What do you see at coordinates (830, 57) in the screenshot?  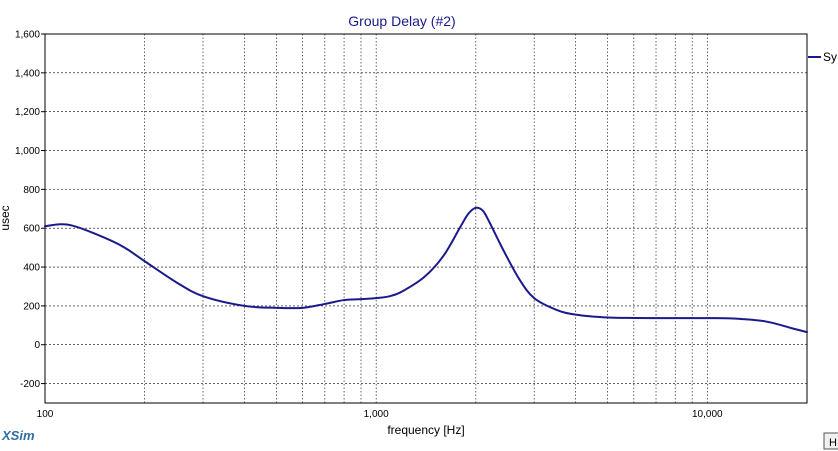 I see `legend-entry-label: Sy` at bounding box center [830, 57].